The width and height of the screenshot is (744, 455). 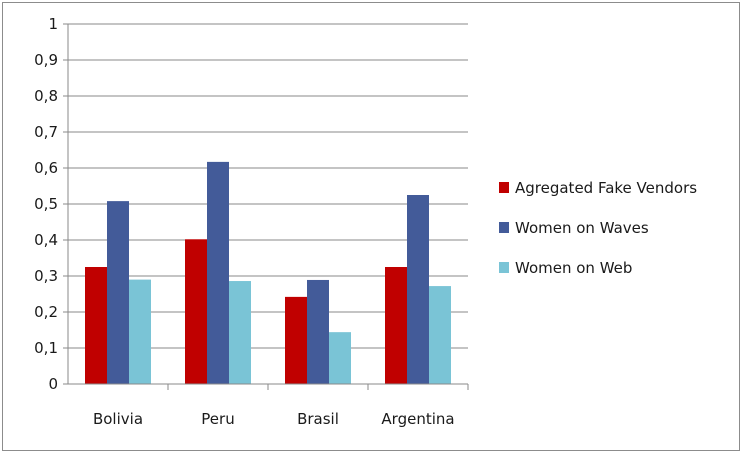 What do you see at coordinates (53, 24) in the screenshot?
I see `y-tick-label: 1` at bounding box center [53, 24].